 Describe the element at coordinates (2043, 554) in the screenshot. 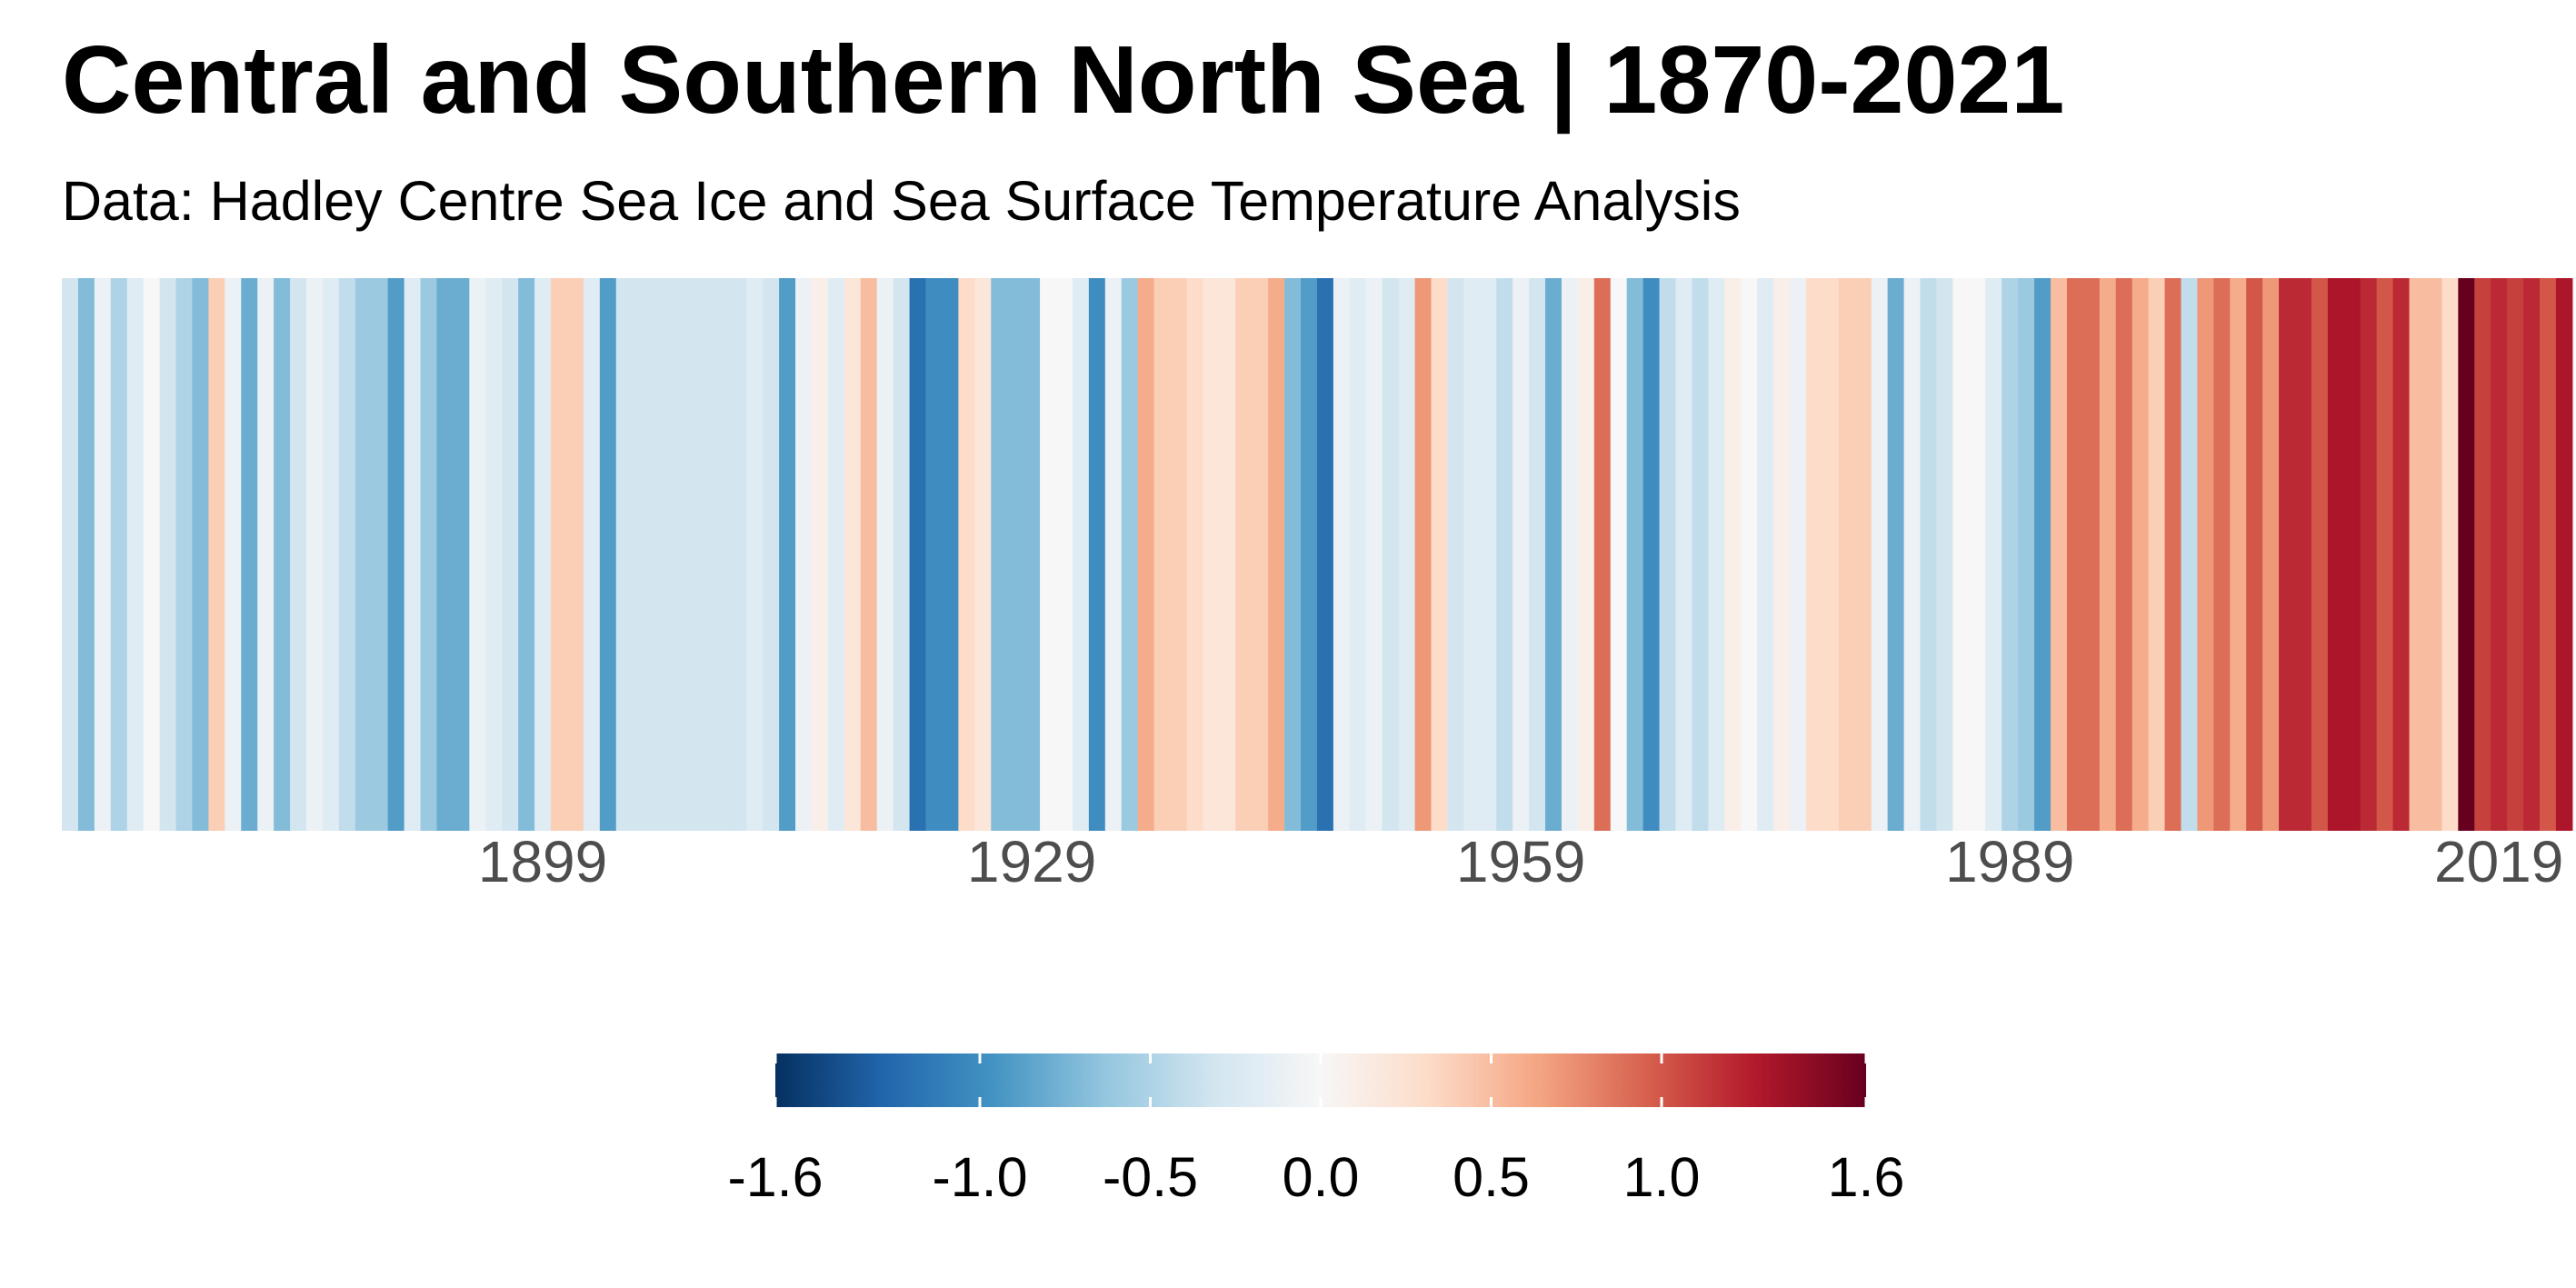

I see `stripe-1991` at that location.